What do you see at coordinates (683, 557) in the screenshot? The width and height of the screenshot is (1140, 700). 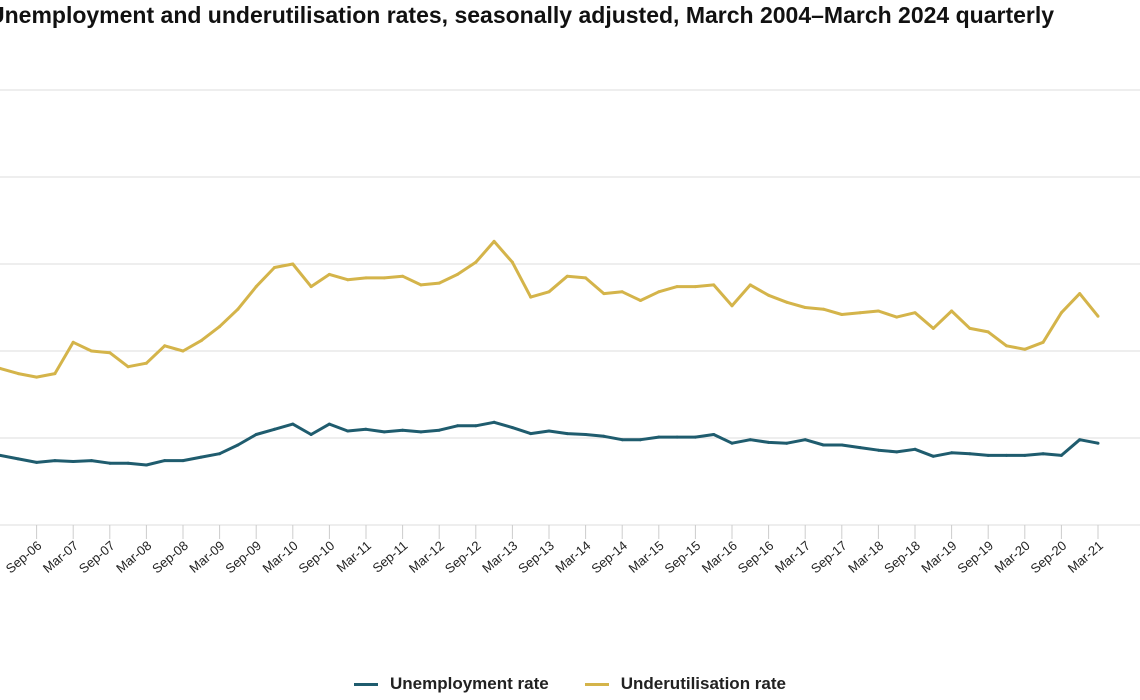 I see `x-tick-label: Sep-15` at bounding box center [683, 557].